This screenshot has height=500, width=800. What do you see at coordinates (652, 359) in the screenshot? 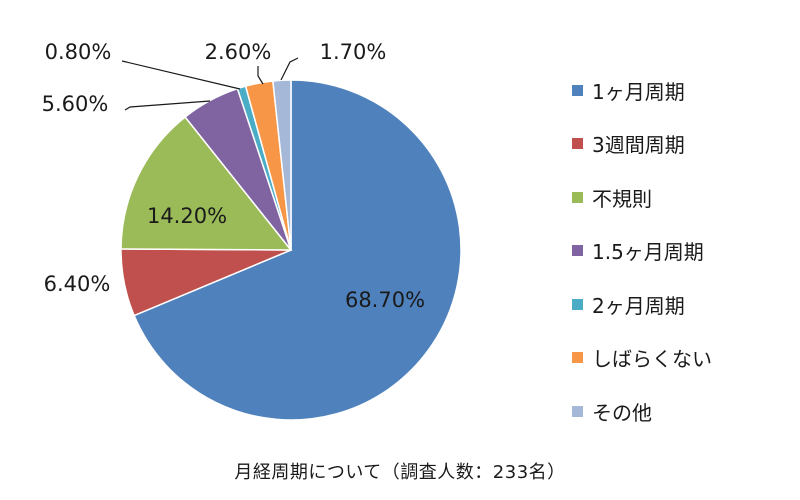
I see `legend-label: しばらくない` at bounding box center [652, 359].